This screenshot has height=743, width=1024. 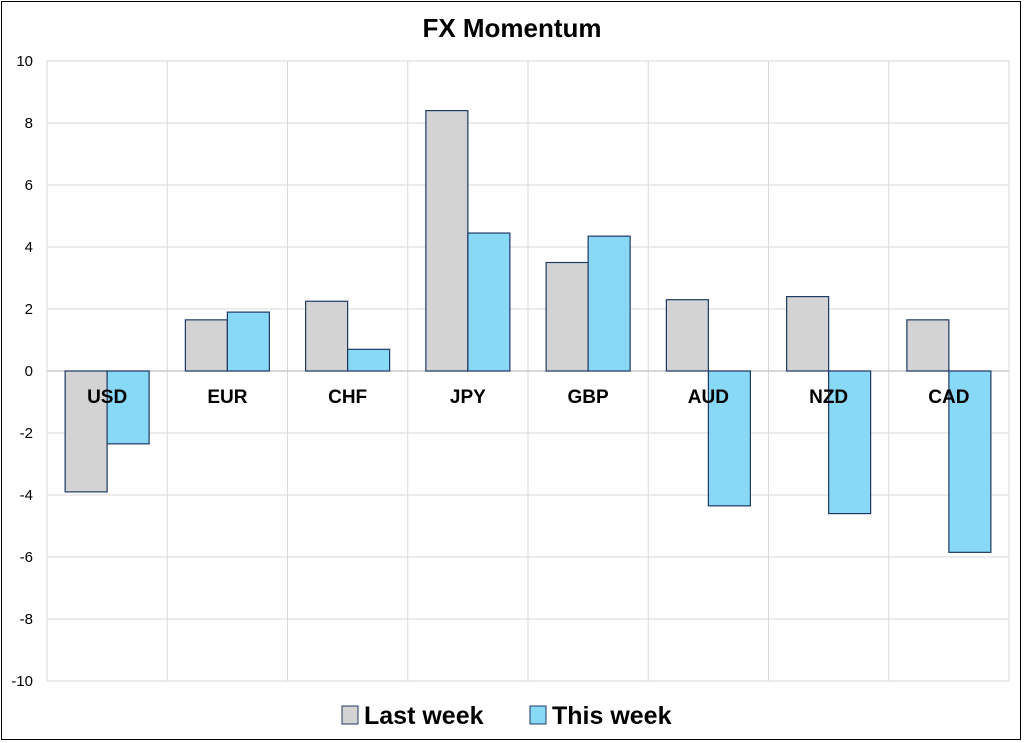 What do you see at coordinates (808, 334) in the screenshot?
I see `bar-nzd-last-week` at bounding box center [808, 334].